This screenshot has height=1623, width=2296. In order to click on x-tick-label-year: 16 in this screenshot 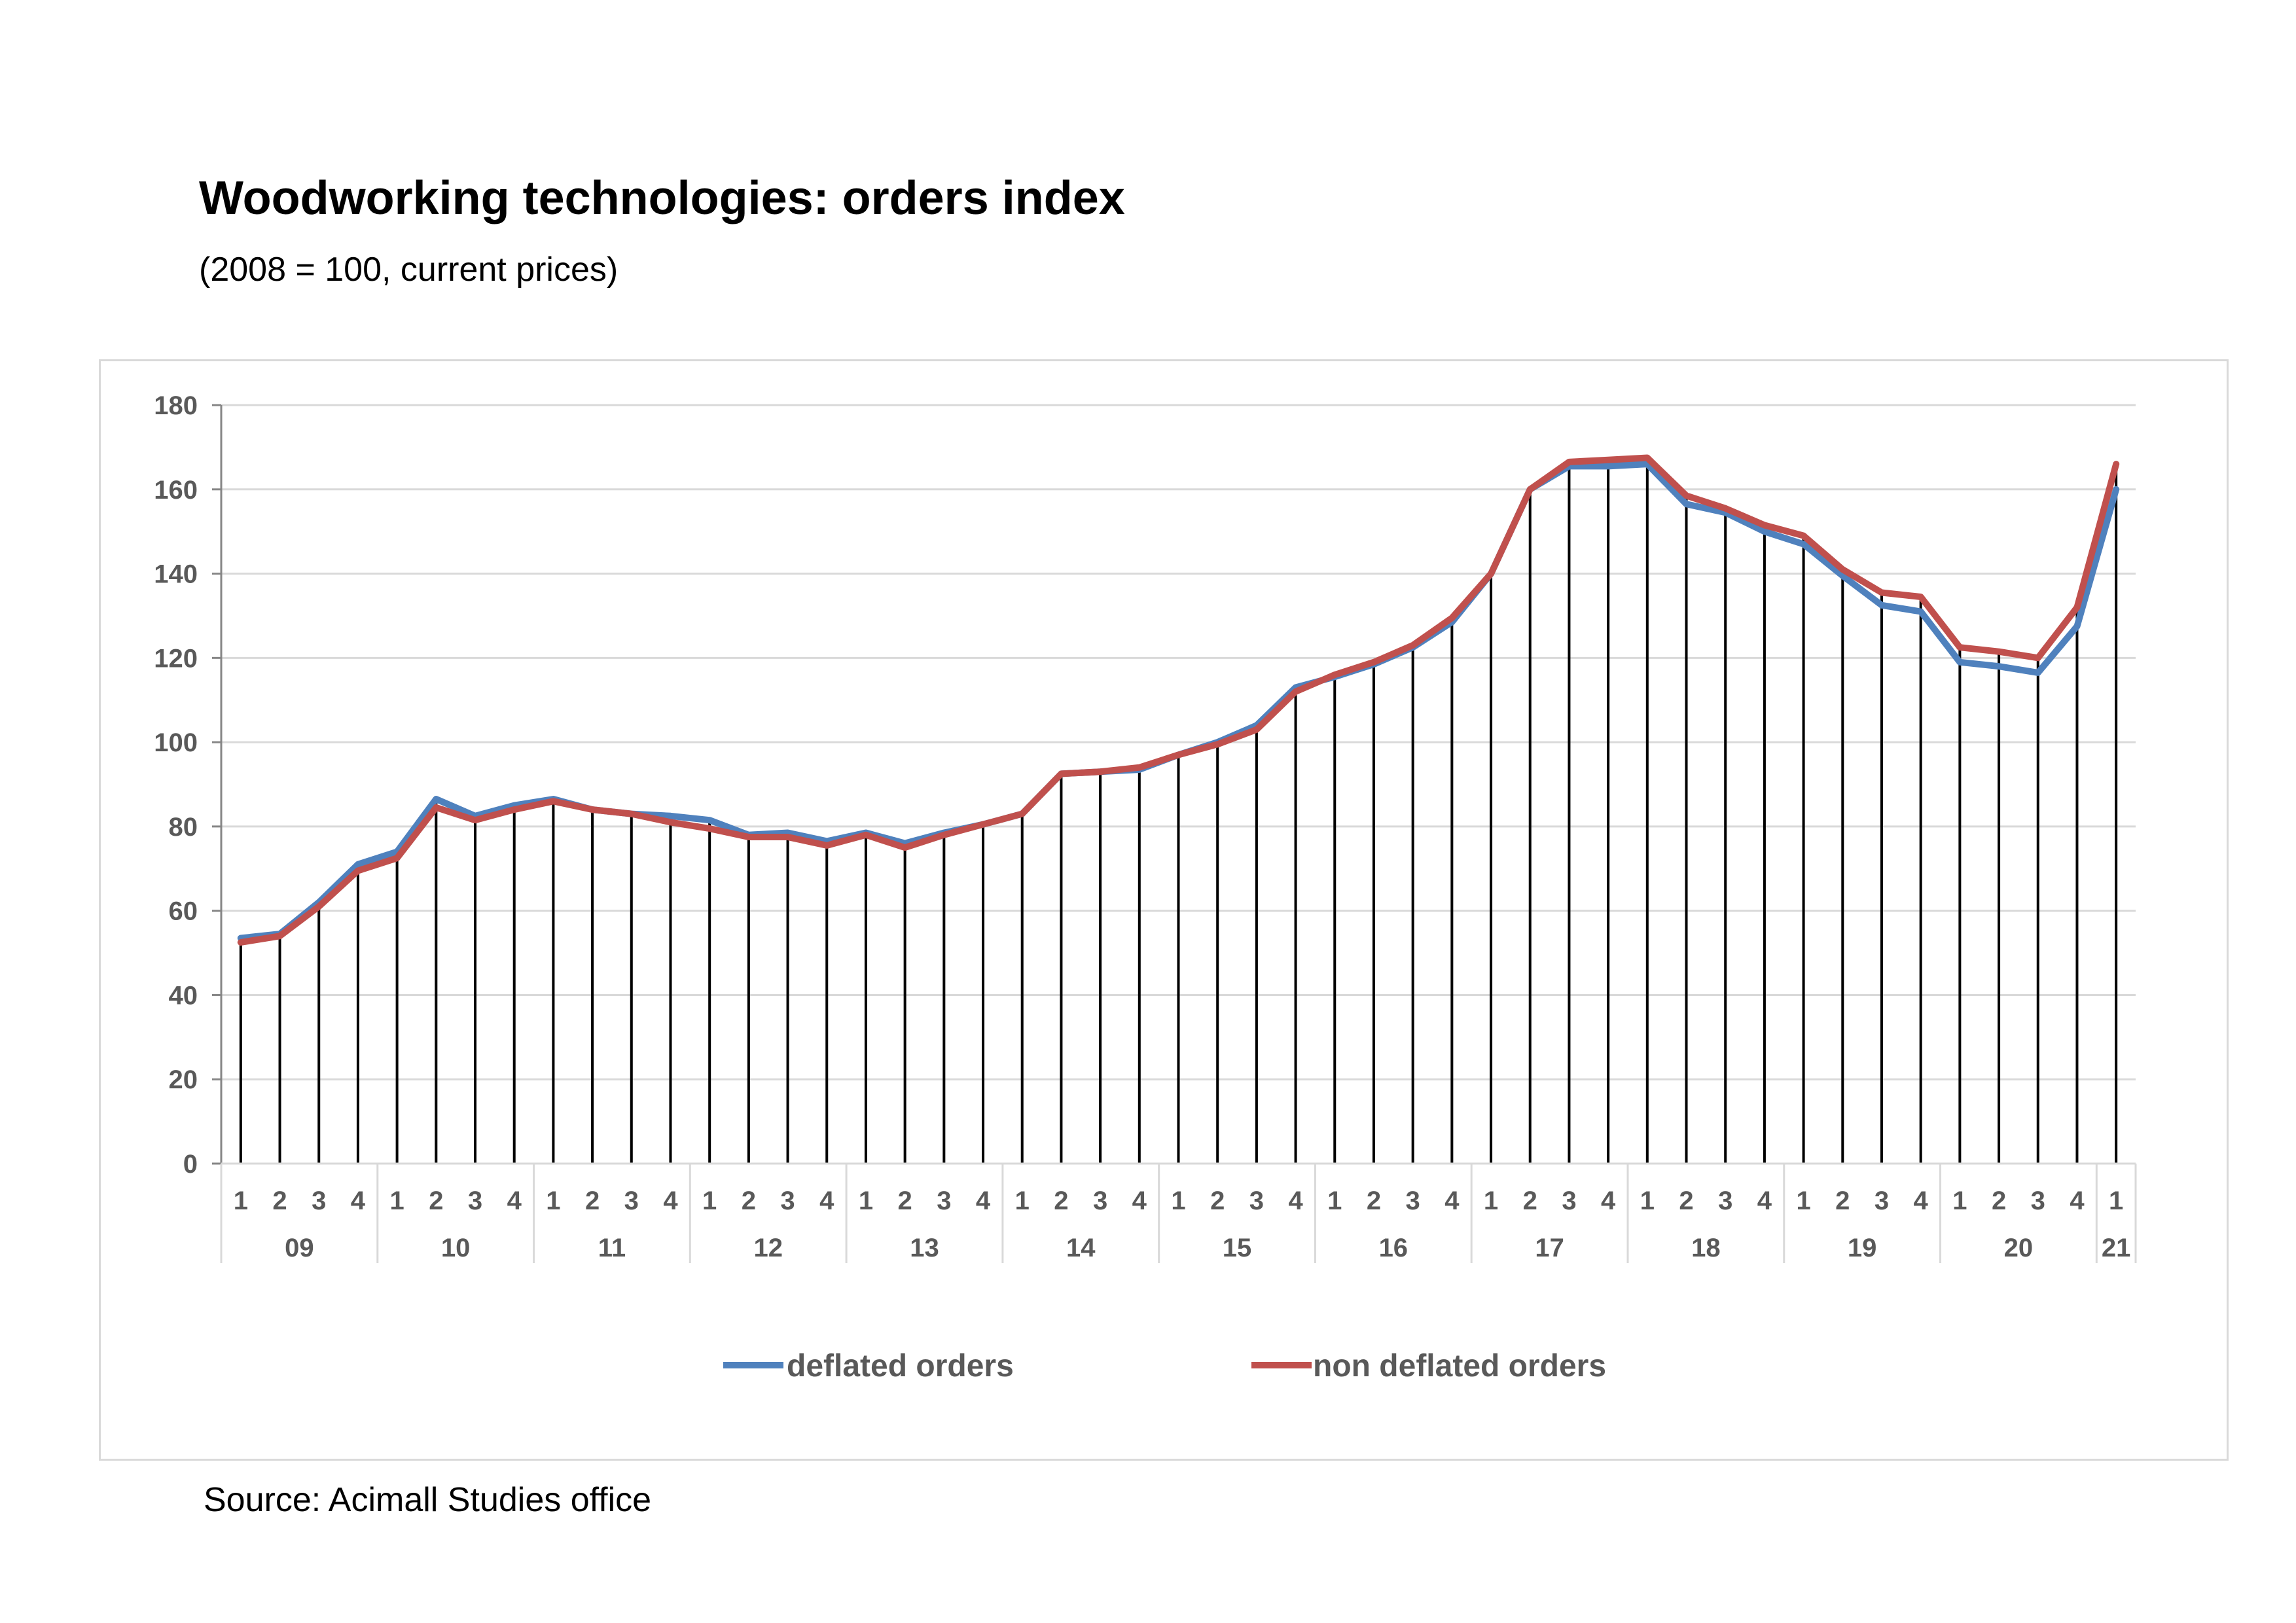, I will do `click(1394, 1248)`.